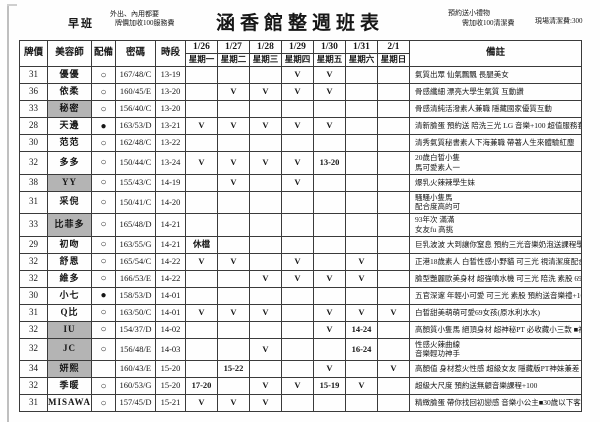 The width and height of the screenshot is (600, 422). What do you see at coordinates (170, 386) in the screenshot?
I see `cell-time-slot: 15-20` at bounding box center [170, 386].